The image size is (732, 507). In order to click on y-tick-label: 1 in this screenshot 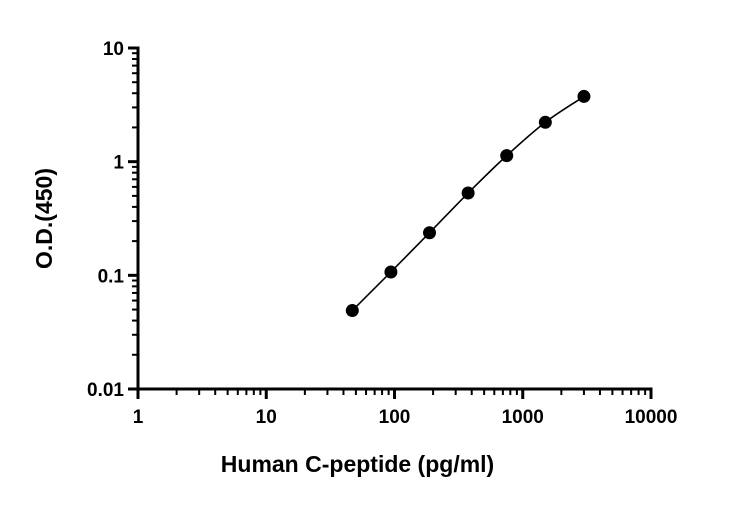, I will do `click(118, 163)`.